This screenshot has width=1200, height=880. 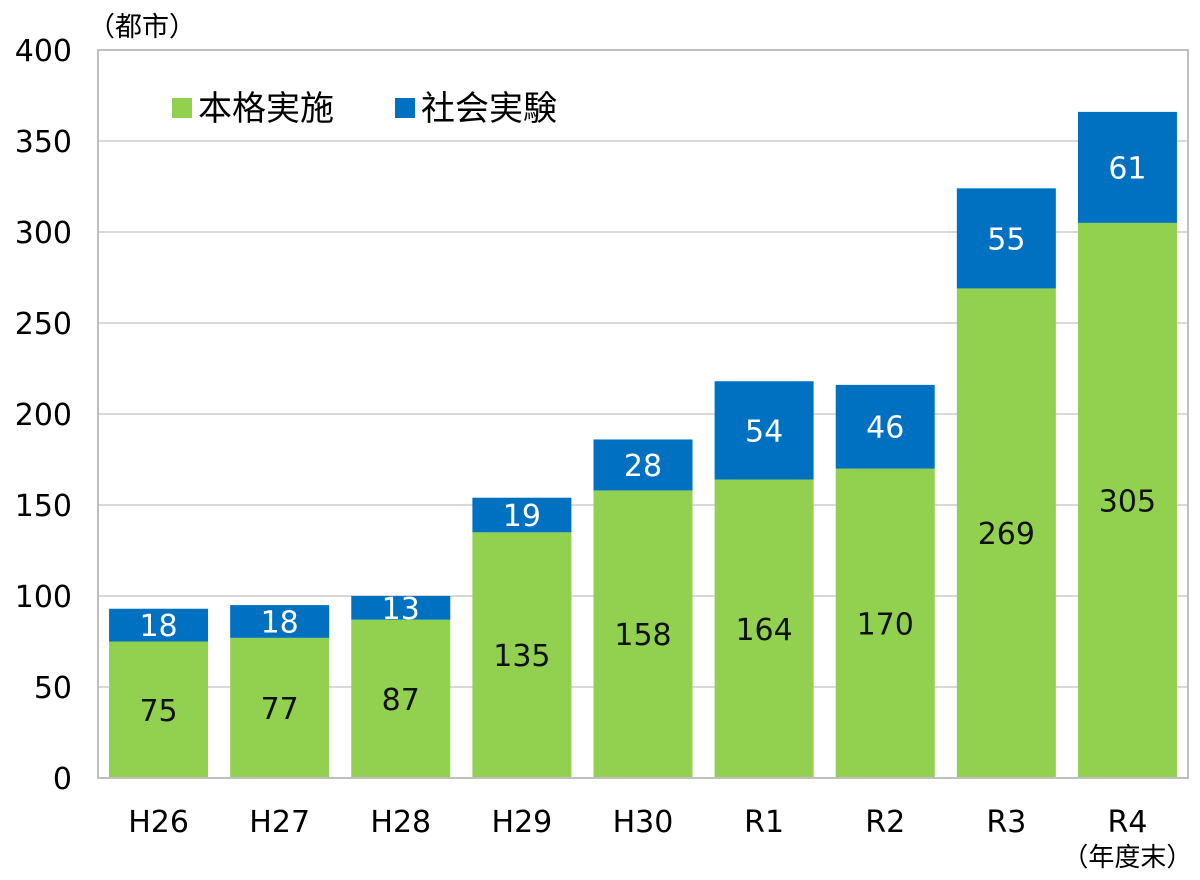 I want to click on bar-segment-shakai-R2, so click(x=885, y=426).